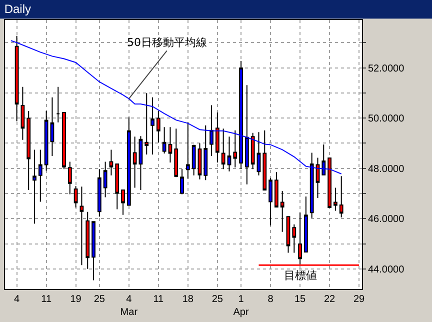  Describe the element at coordinates (188, 299) in the screenshot. I see `x-tick-label: 18` at that location.